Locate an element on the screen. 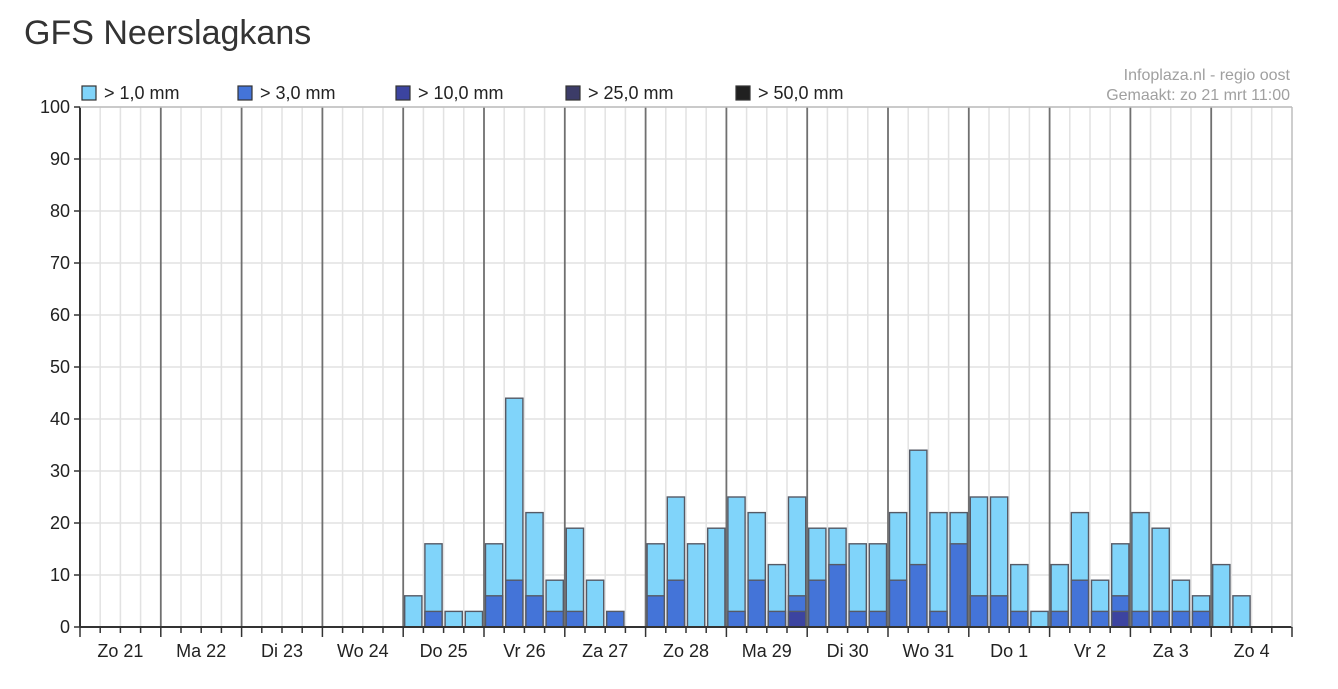  legend-item: > 3,0 mm is located at coordinates (286, 93).